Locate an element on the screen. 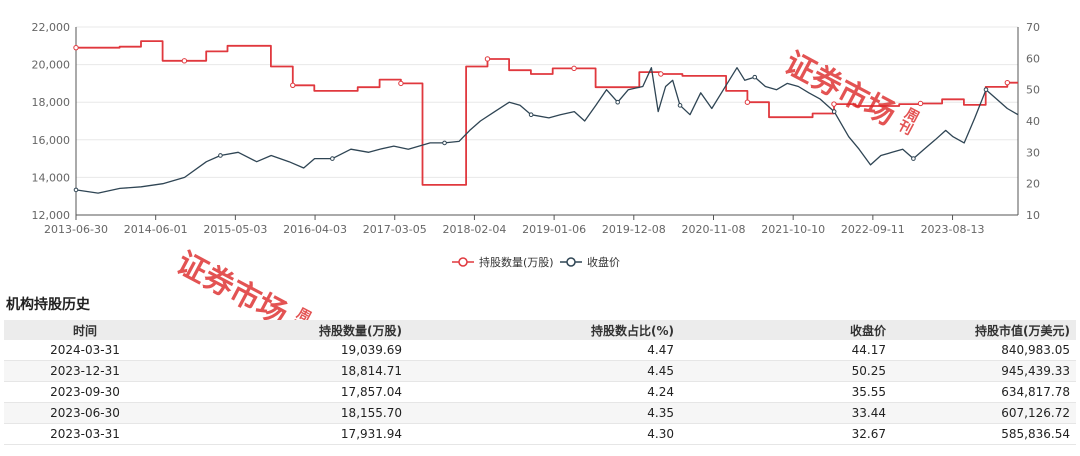  cell-shares: 18,814.71 is located at coordinates (287, 371).